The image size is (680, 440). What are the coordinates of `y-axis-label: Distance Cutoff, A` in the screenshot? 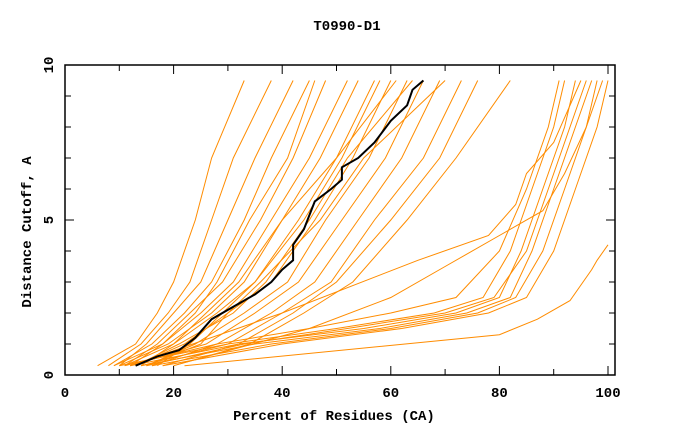 It's located at (28, 232).